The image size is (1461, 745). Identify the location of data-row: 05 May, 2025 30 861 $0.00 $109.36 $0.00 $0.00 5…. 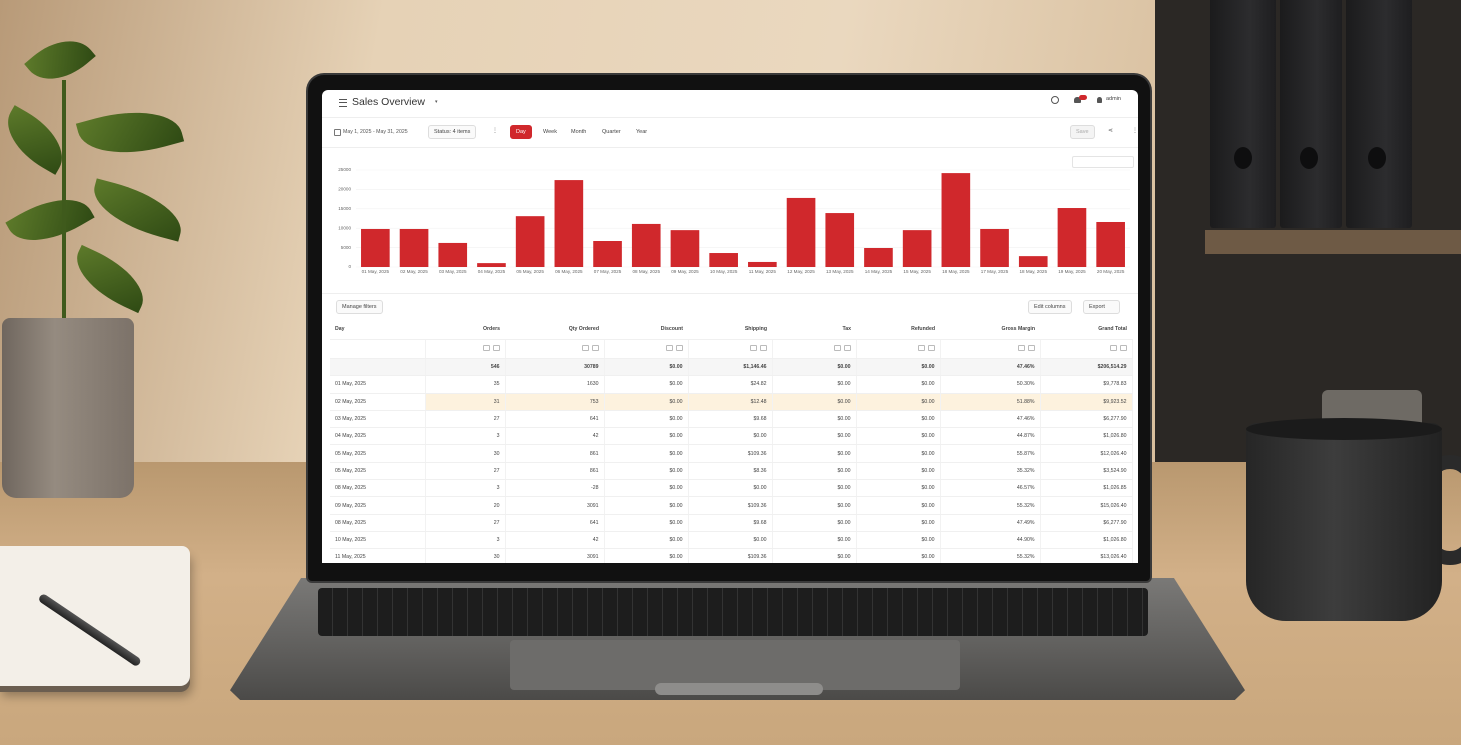
(731, 453).